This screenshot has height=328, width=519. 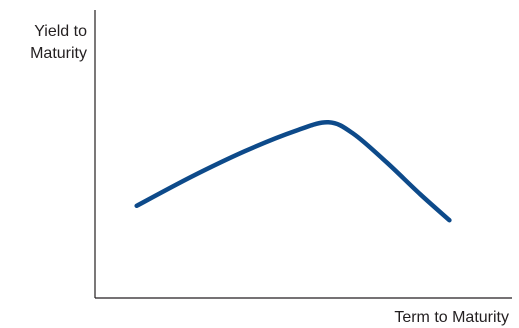 What do you see at coordinates (451, 317) in the screenshot?
I see `x-axis-label: Term to Maturity` at bounding box center [451, 317].